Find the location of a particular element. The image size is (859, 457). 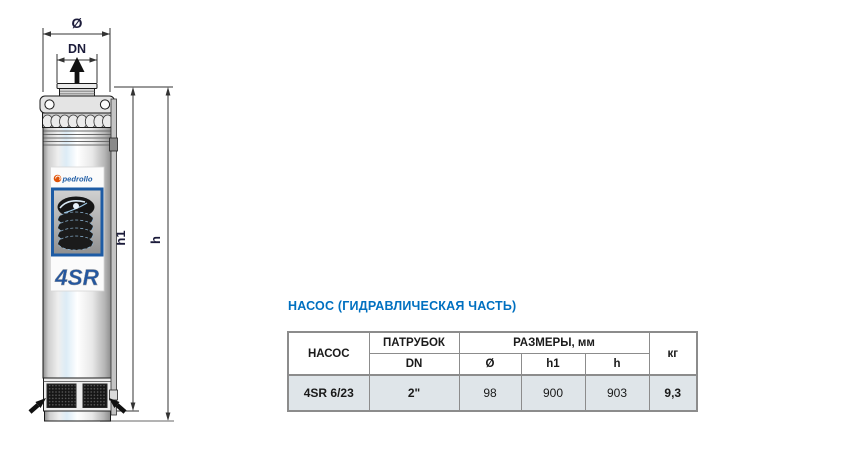

col-header-h: h is located at coordinates (617, 364).